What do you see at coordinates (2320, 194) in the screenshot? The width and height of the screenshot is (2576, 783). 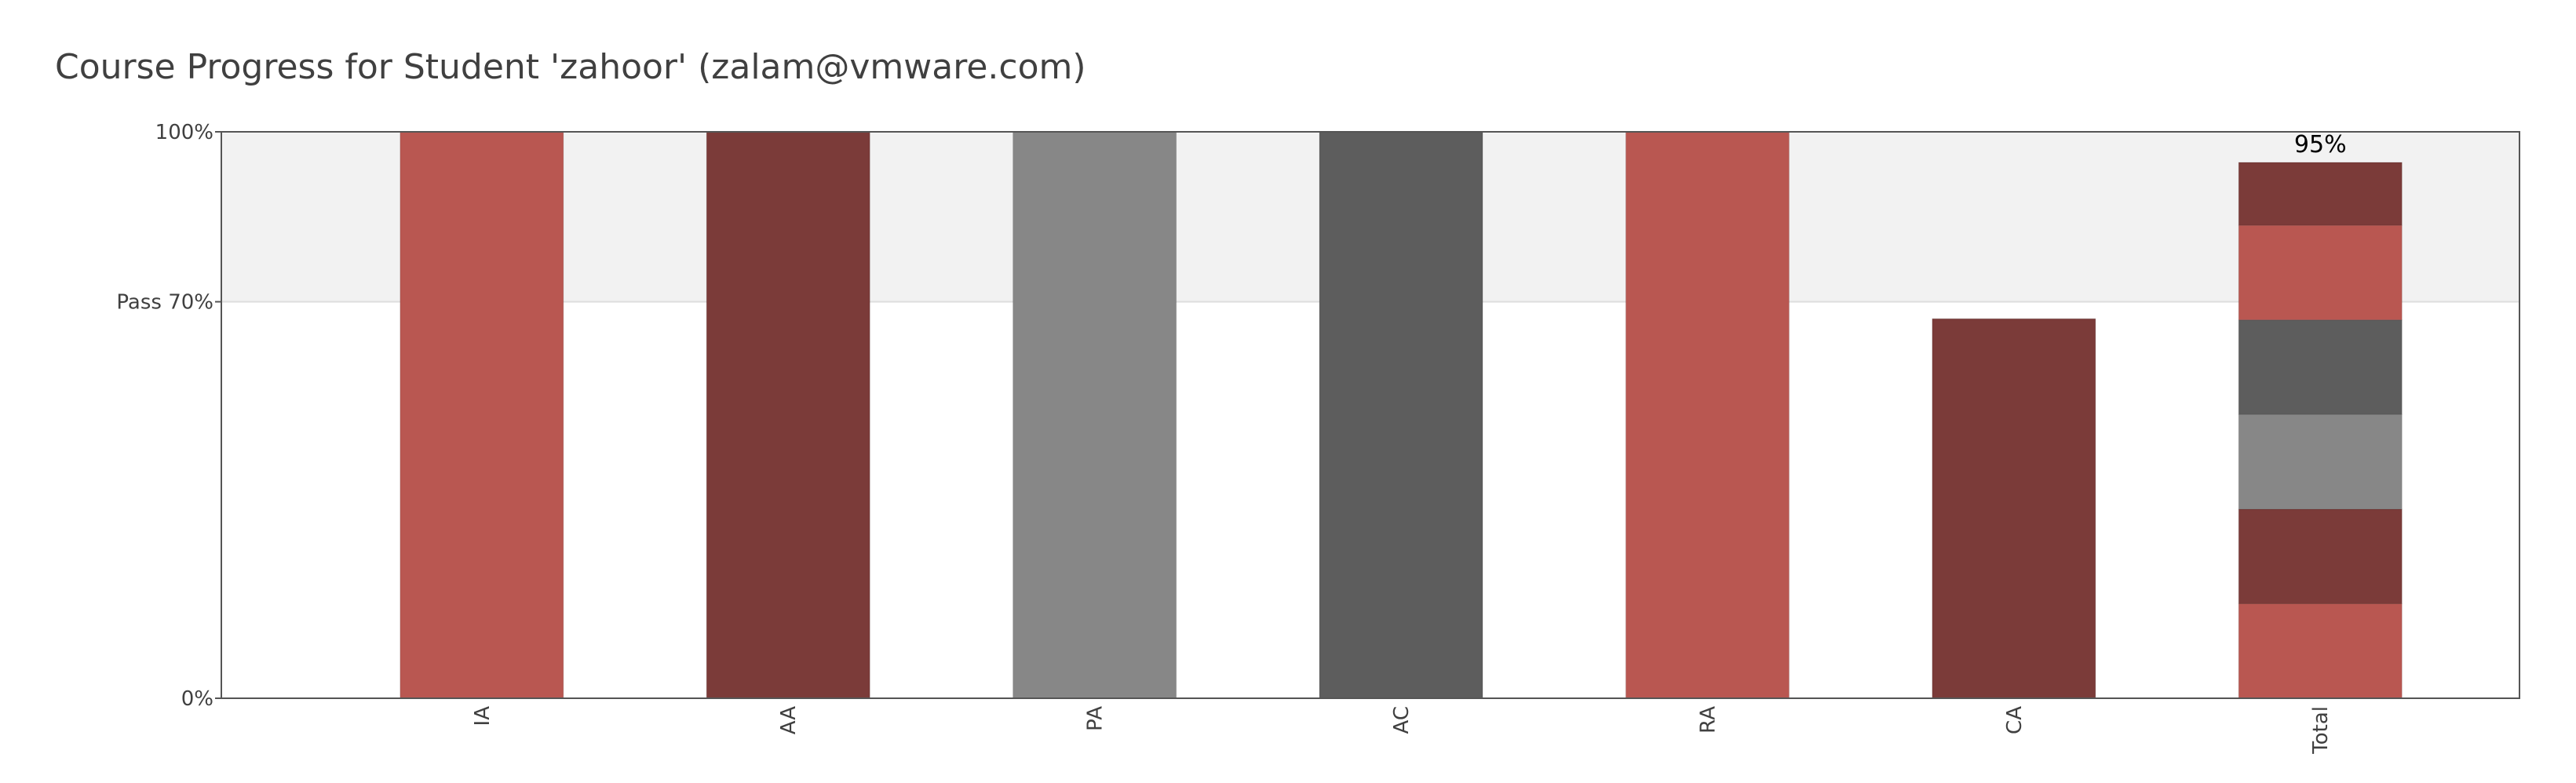 I see `total-segment-ca` at bounding box center [2320, 194].